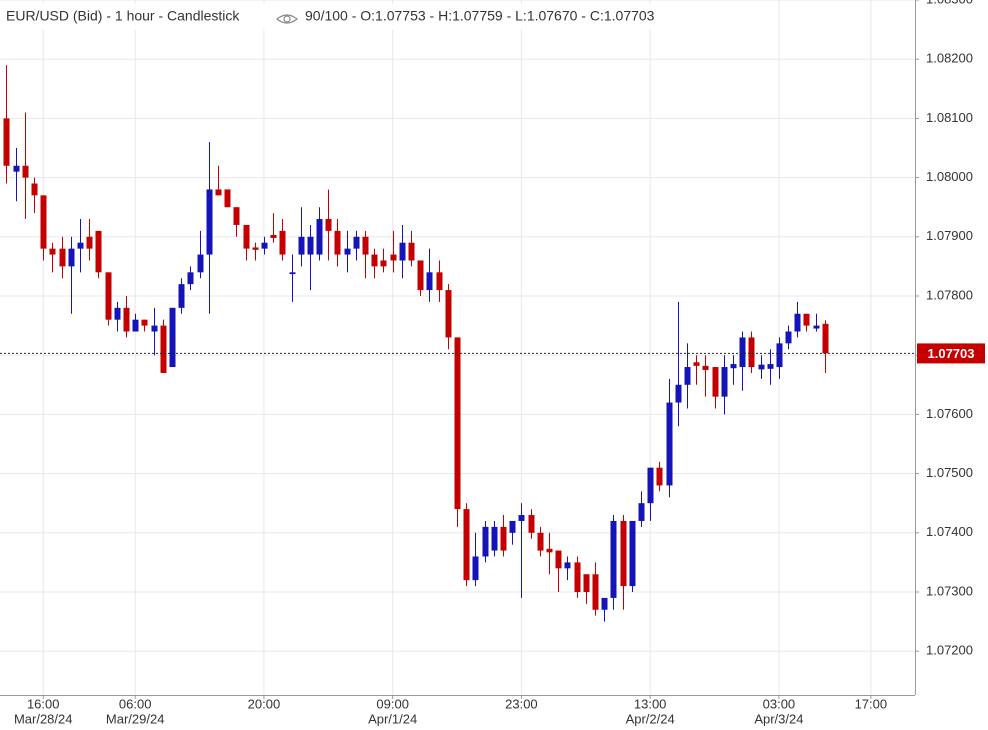  What do you see at coordinates (43, 718) in the screenshot?
I see `x-tick-date: Mar/28/24` at bounding box center [43, 718].